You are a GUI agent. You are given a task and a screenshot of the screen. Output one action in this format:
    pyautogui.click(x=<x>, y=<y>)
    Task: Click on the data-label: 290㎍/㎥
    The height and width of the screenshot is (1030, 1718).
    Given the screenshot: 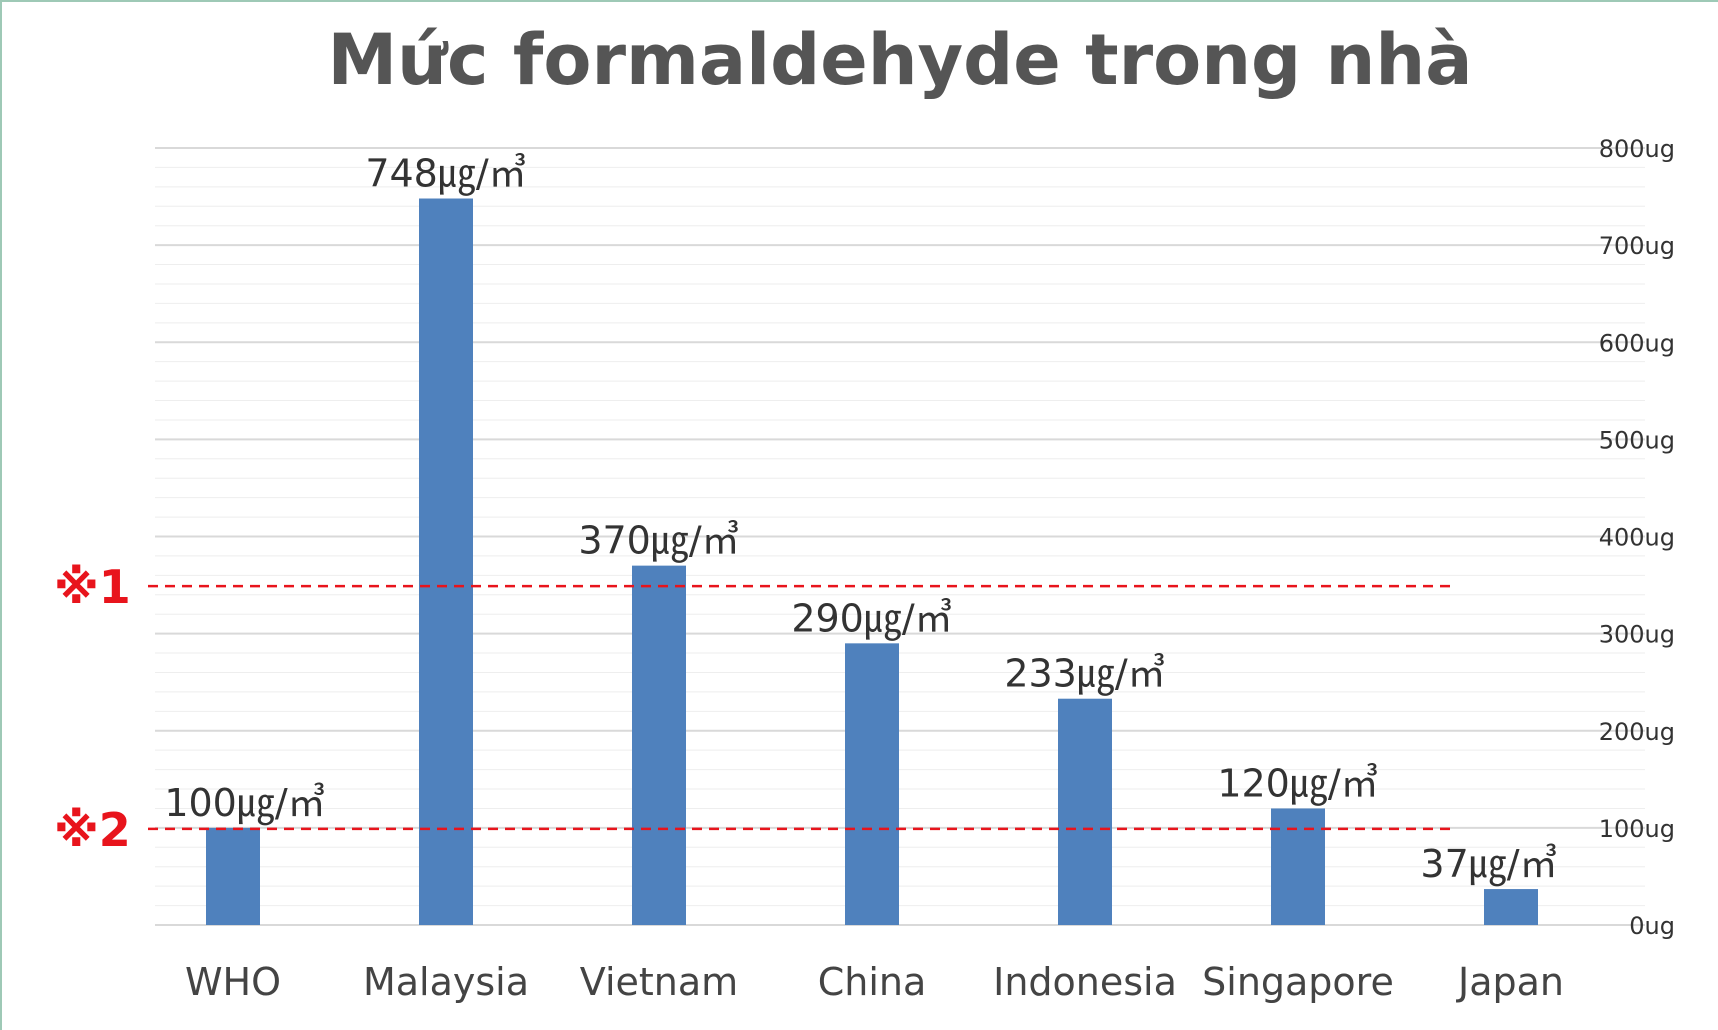 What is the action you would take?
    pyautogui.click(x=871, y=618)
    